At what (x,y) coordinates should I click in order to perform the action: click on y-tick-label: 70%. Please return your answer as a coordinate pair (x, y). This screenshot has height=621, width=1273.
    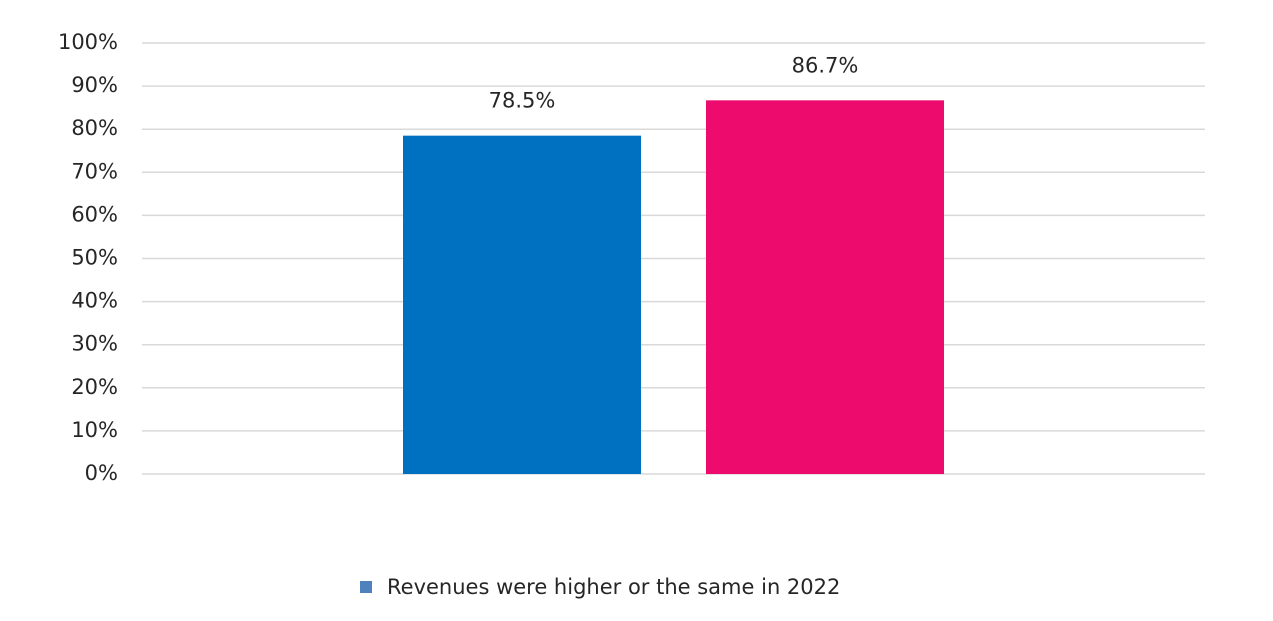
    Looking at the image, I should click on (94, 171).